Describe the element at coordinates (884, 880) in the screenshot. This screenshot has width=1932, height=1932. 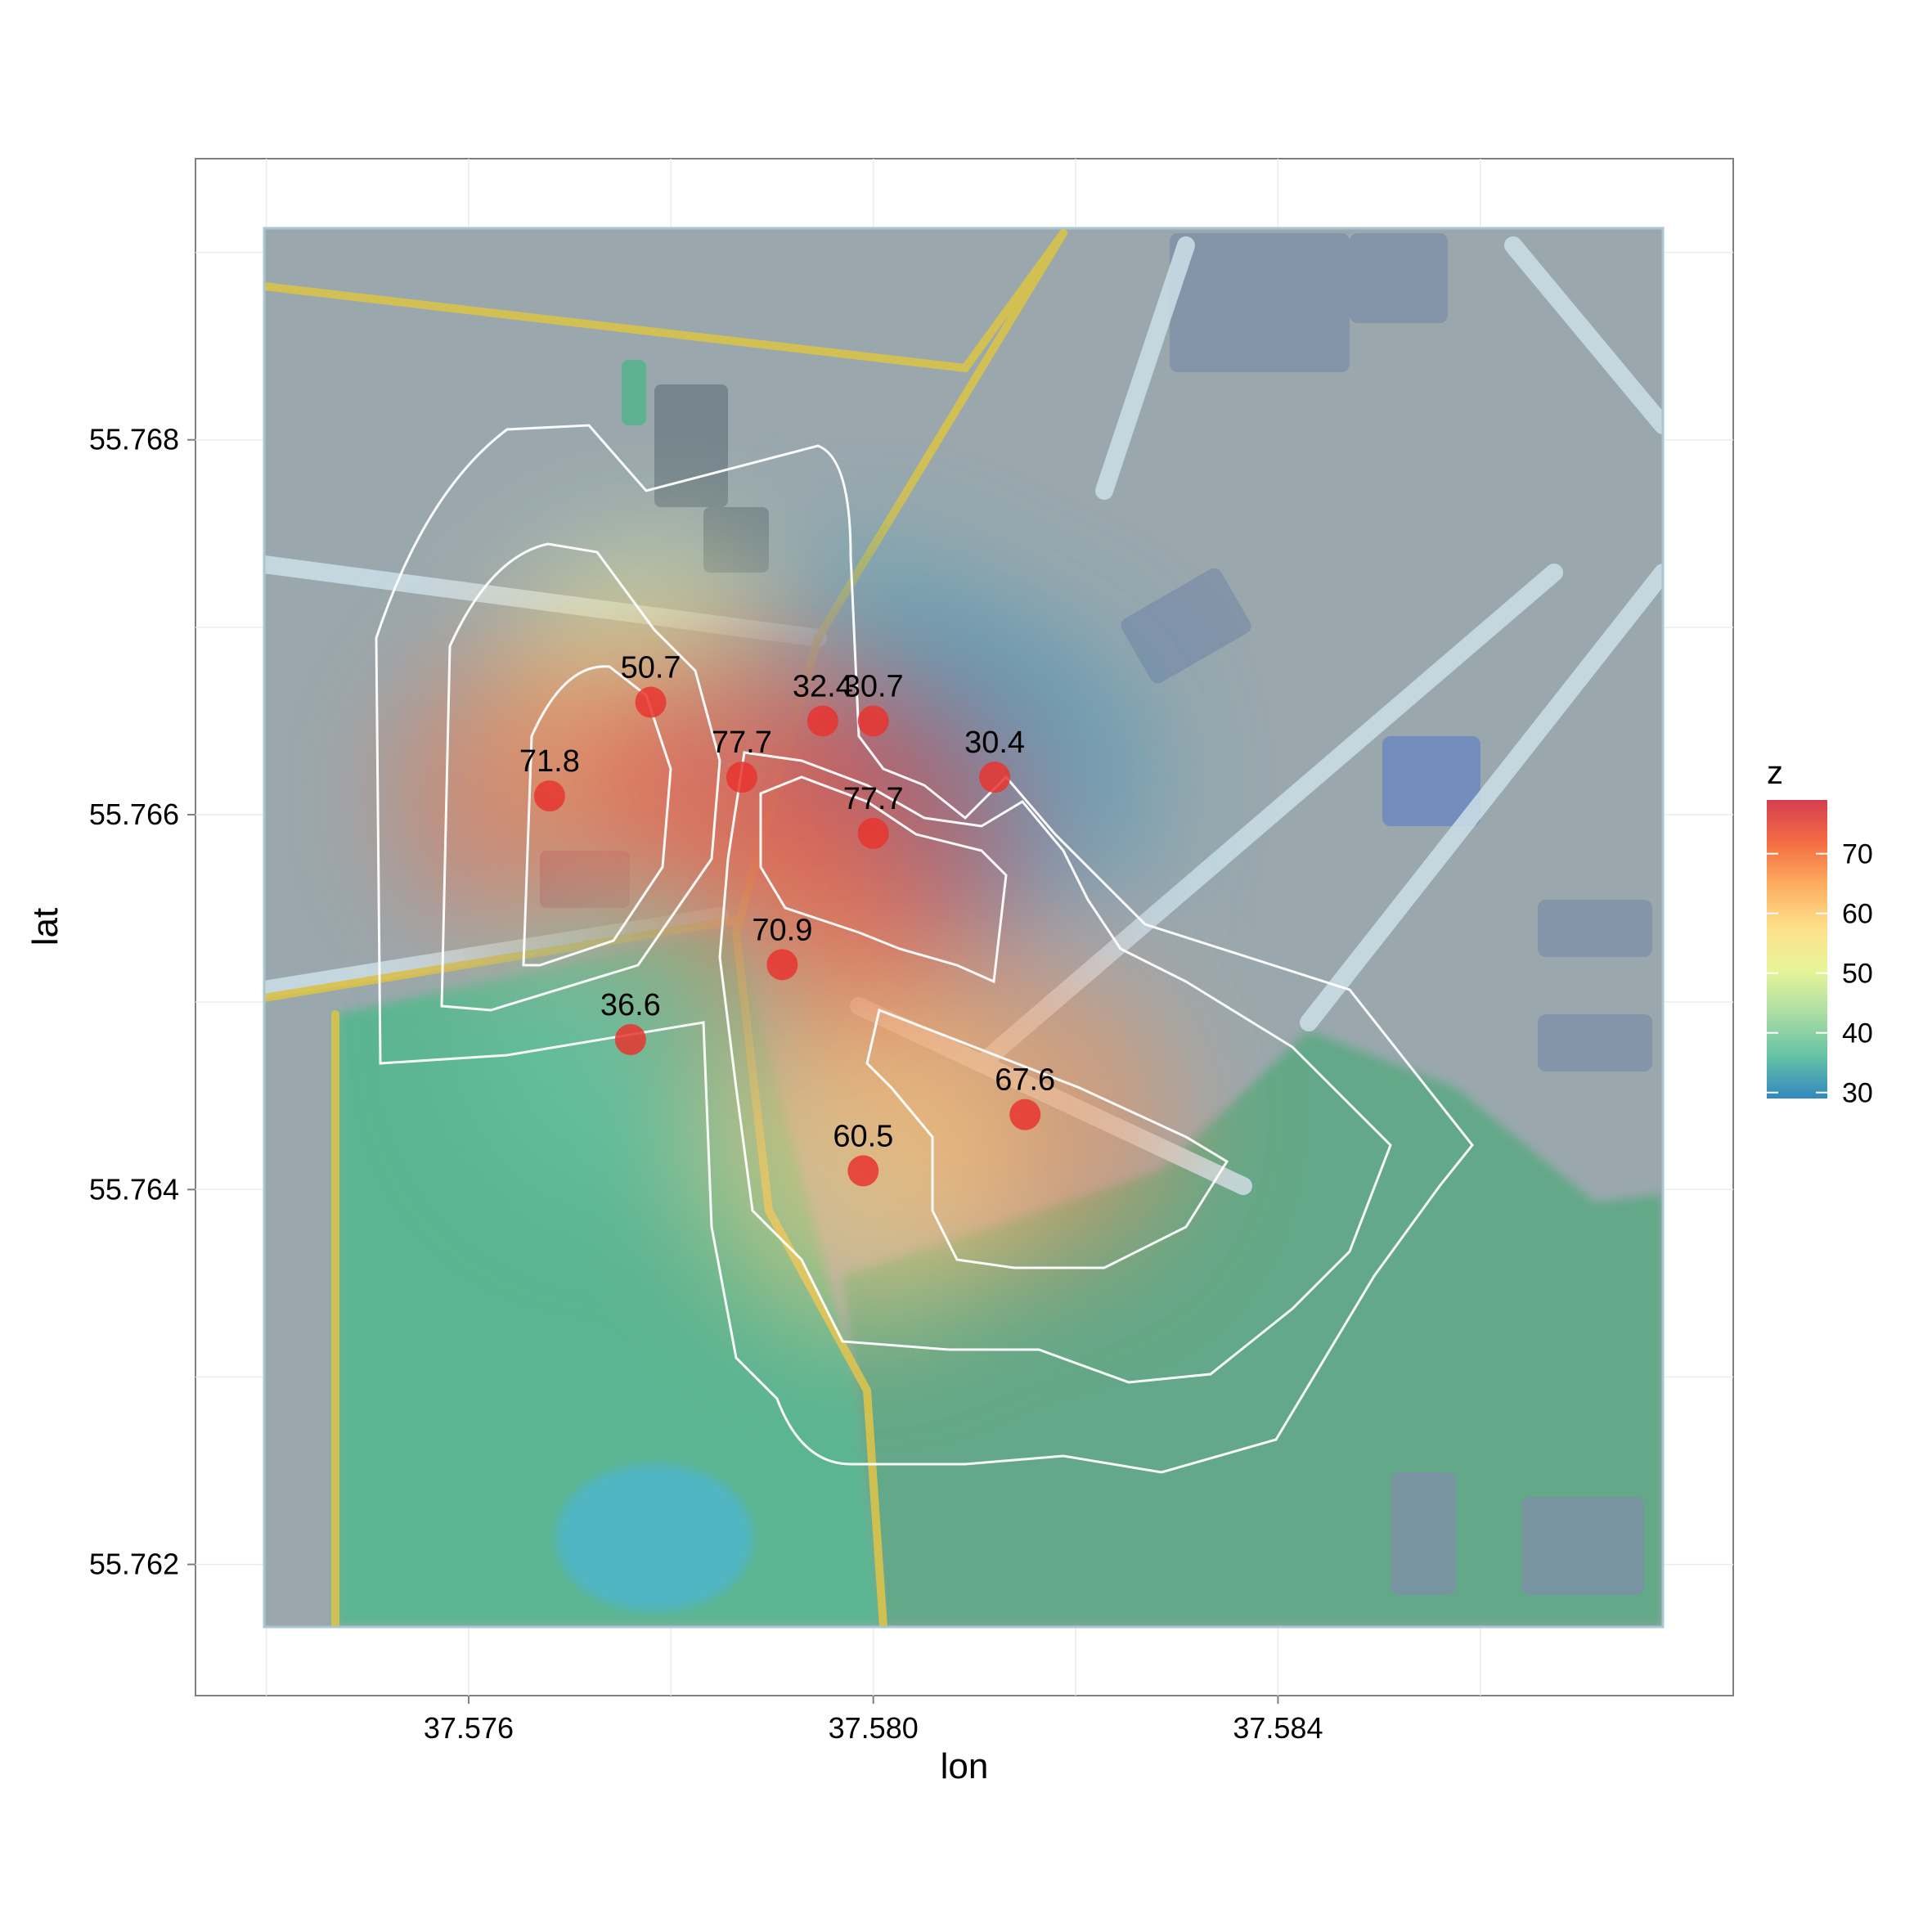
I see `contour-inner-center` at that location.